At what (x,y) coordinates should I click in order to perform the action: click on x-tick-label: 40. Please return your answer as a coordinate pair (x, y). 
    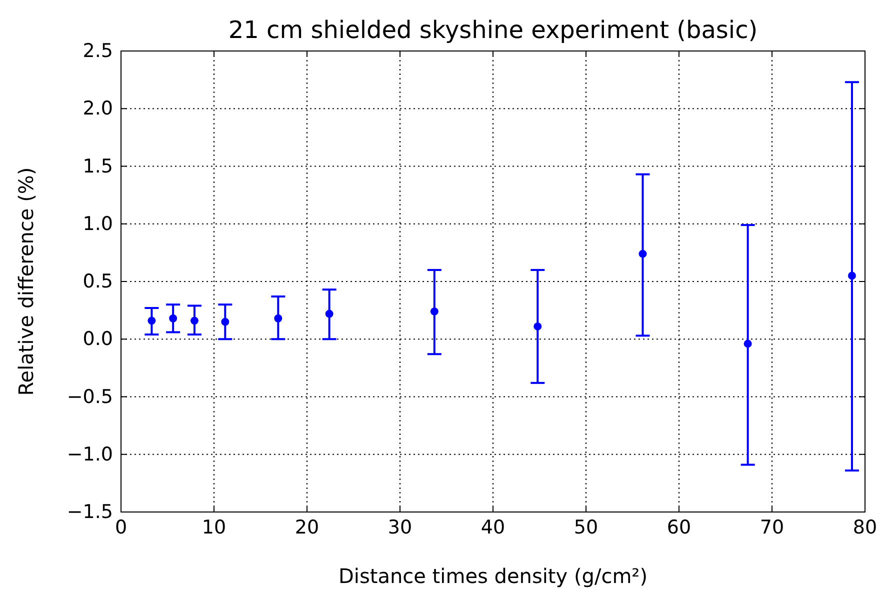
    Looking at the image, I should click on (493, 527).